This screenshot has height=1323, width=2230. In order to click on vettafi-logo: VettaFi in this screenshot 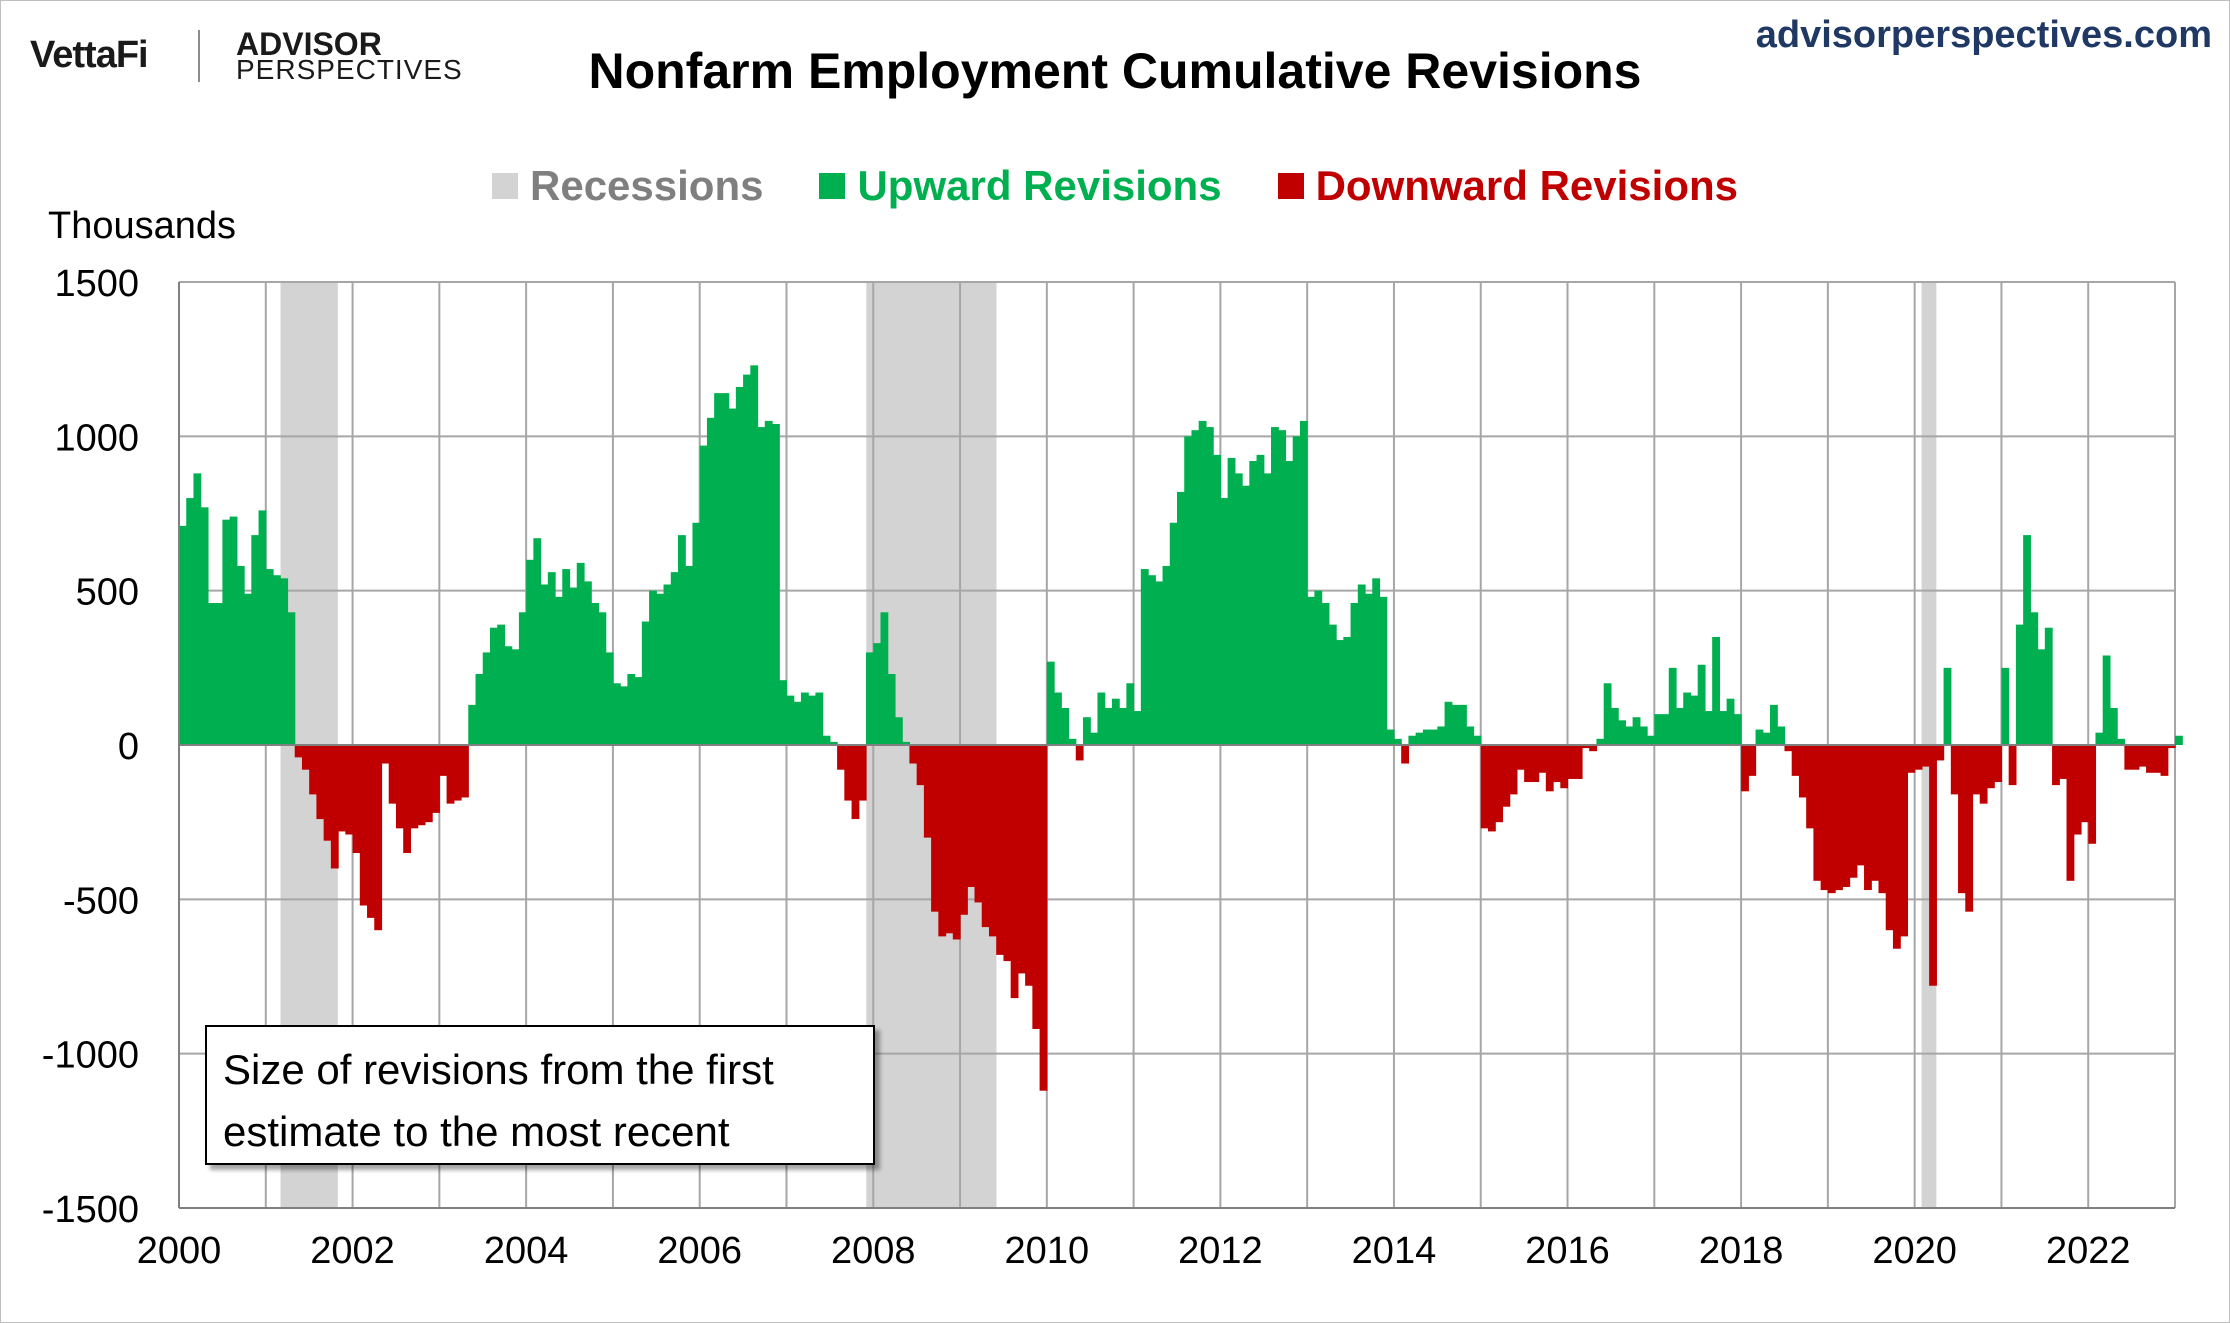, I will do `click(89, 55)`.